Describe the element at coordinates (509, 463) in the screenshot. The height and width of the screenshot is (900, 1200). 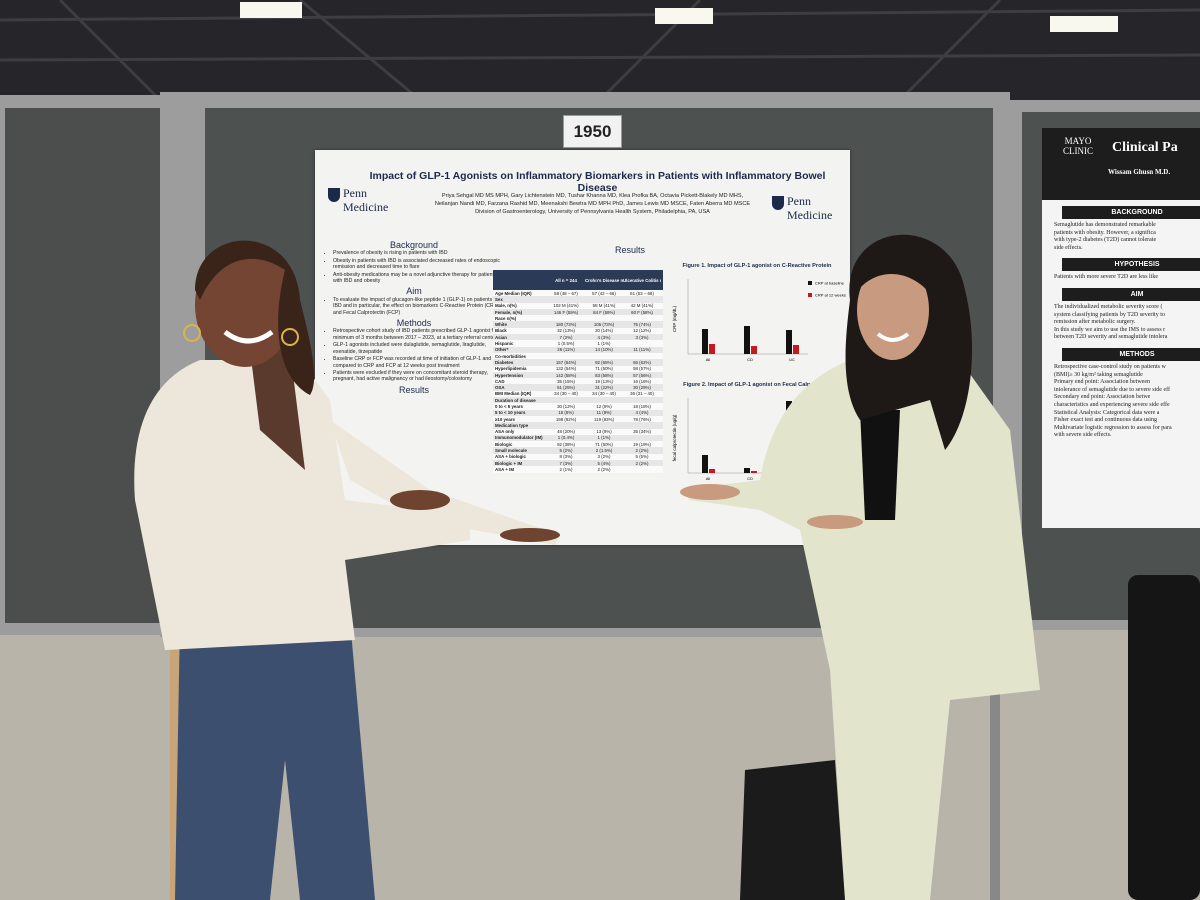
I see `table-cell: Biologic + IM` at that location.